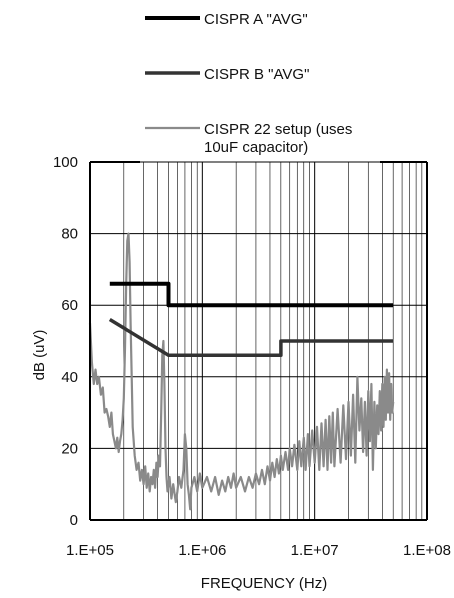 This screenshot has height=598, width=454. I want to click on y-tick-label: 20, so click(69, 448).